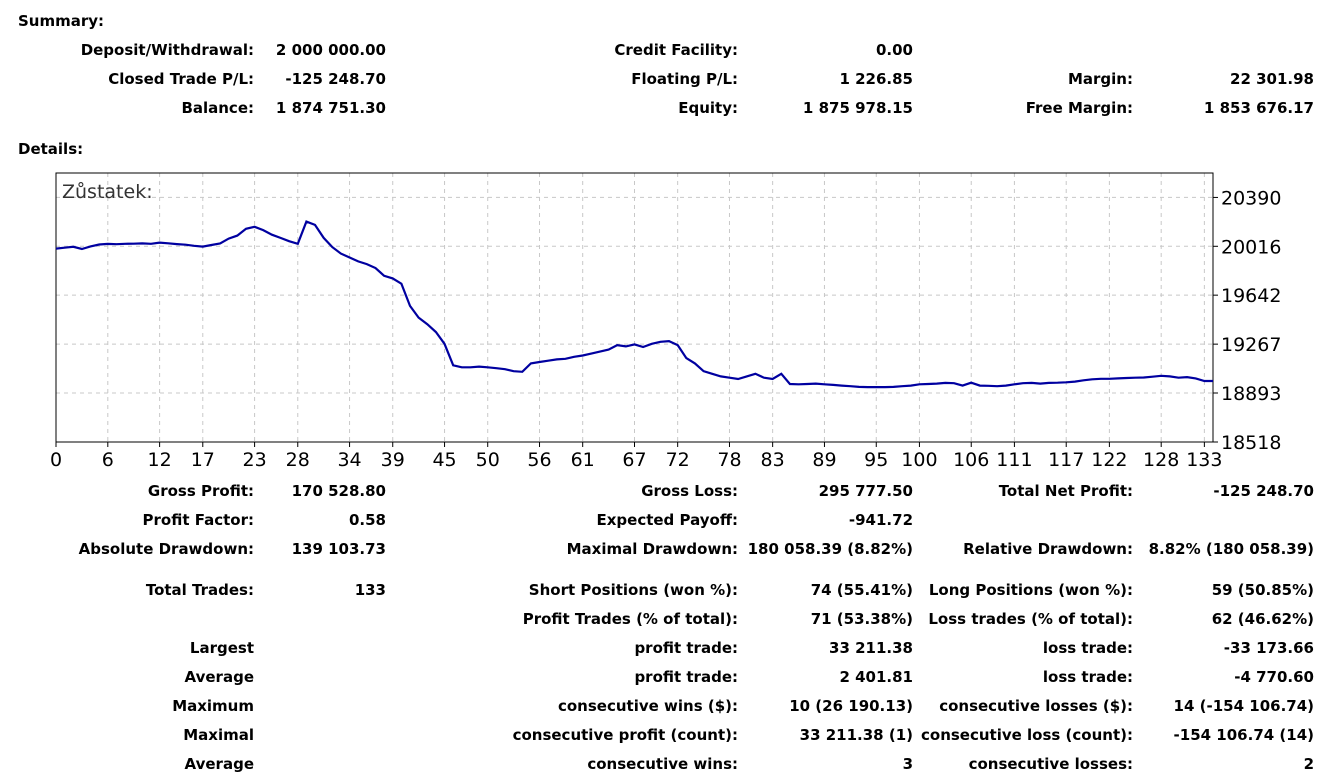 This screenshot has height=780, width=1326. What do you see at coordinates (907, 764) in the screenshot?
I see `avg-cons-wins-value: 3` at bounding box center [907, 764].